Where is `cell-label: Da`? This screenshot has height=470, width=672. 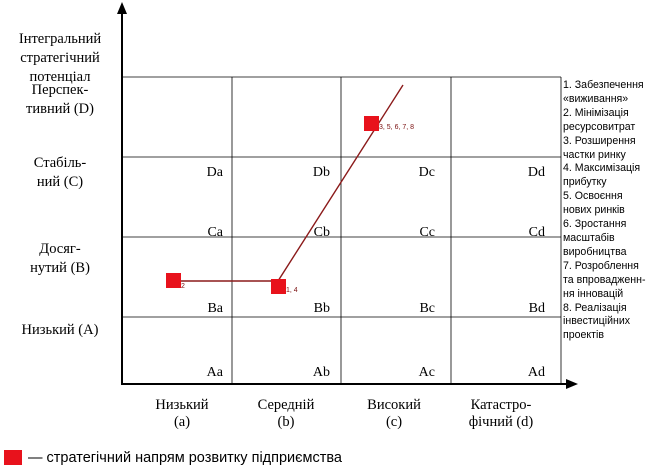
cell-label: Da is located at coordinates (214, 172).